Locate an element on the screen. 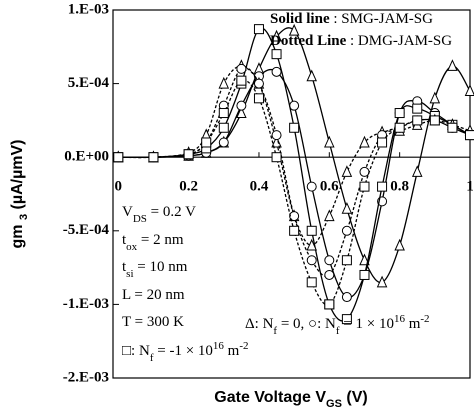 Image resolution: width=474 pixels, height=409 pixels. annotation: Solid line : SMG-JAM-SG is located at coordinates (351, 19).